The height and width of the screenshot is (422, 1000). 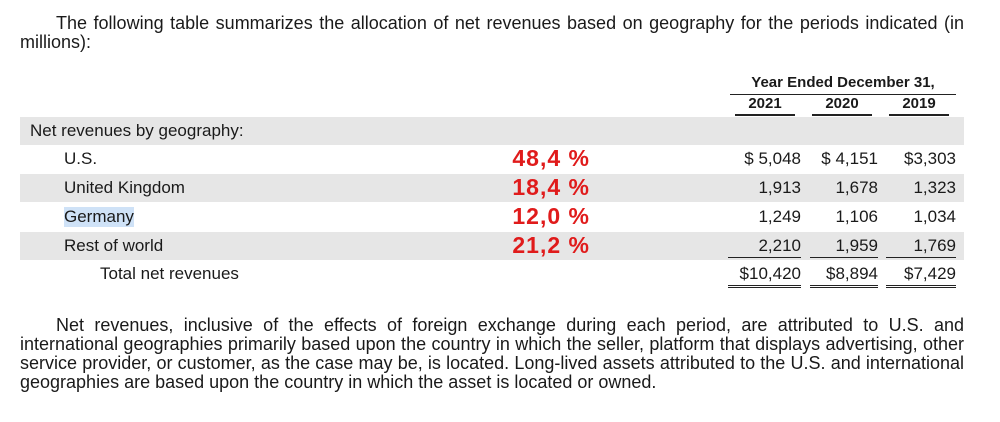 What do you see at coordinates (551, 245) in the screenshot?
I see `percent-annotation: 21,2 %` at bounding box center [551, 245].